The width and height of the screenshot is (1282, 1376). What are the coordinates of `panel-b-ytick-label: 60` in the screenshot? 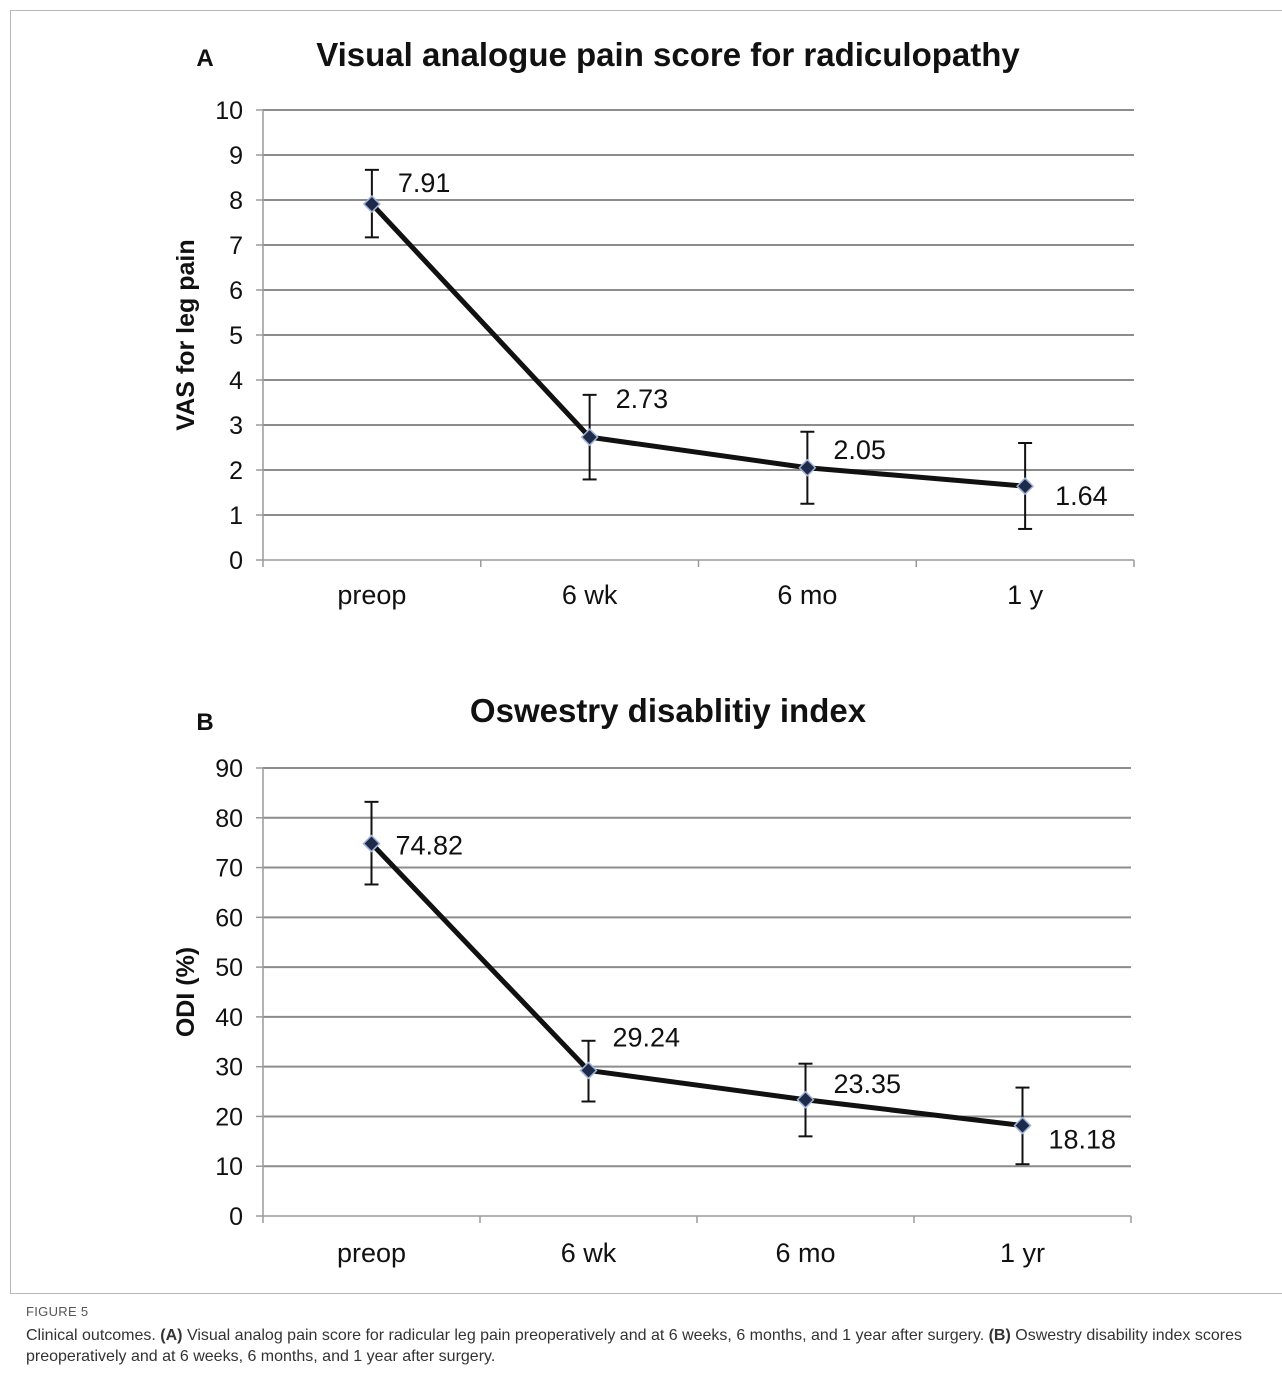 It's located at (229, 918).